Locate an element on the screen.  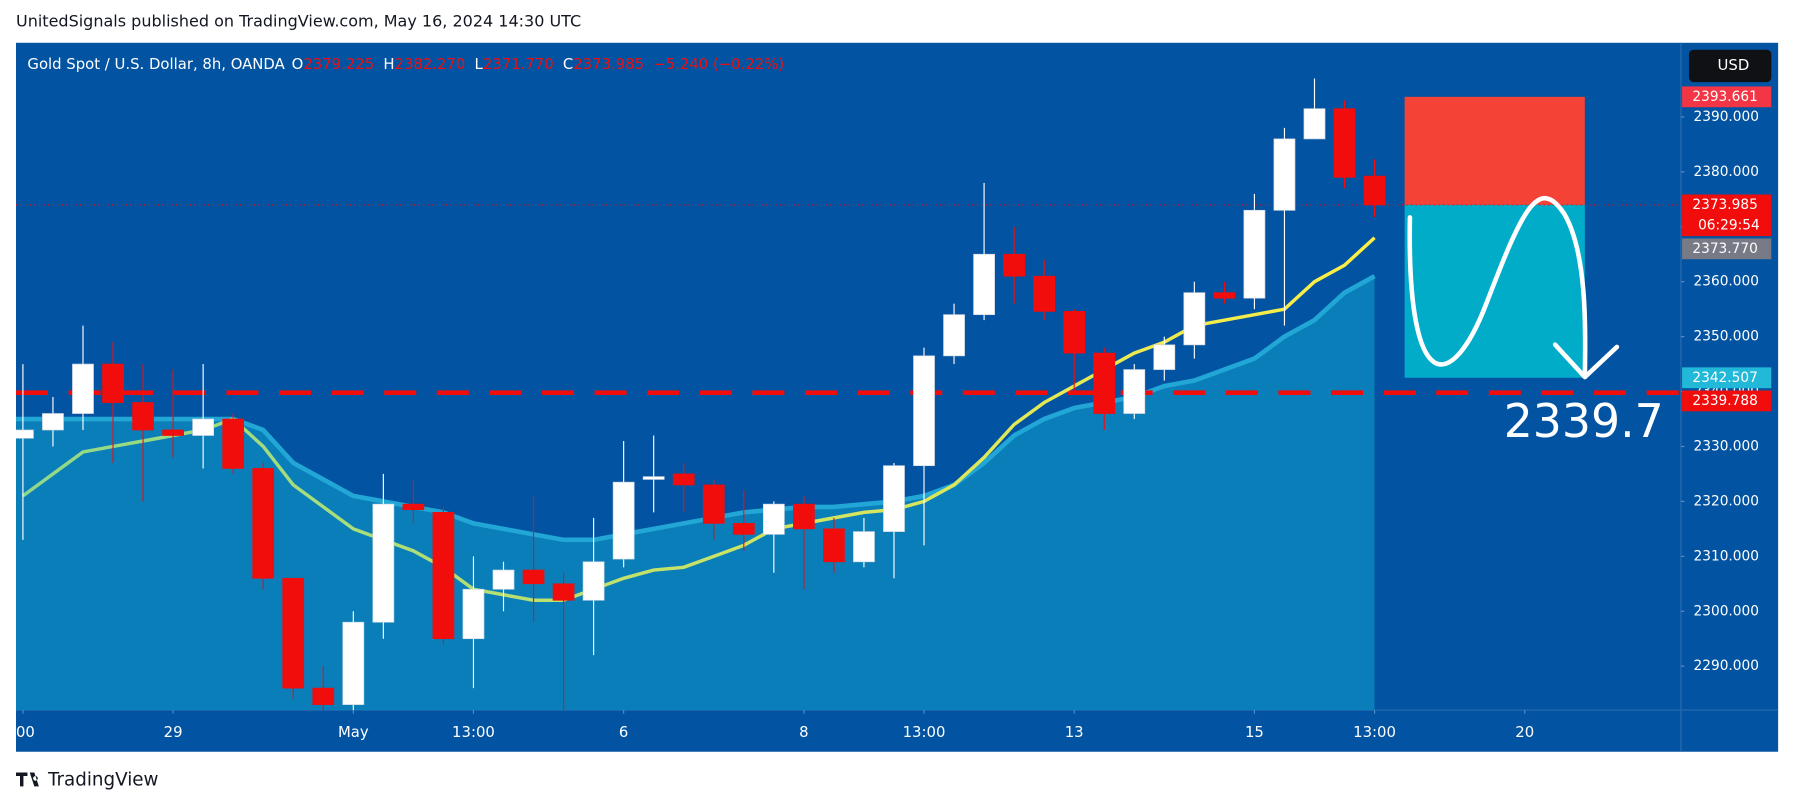
drawn-arrowhead is located at coordinates (1586, 361).